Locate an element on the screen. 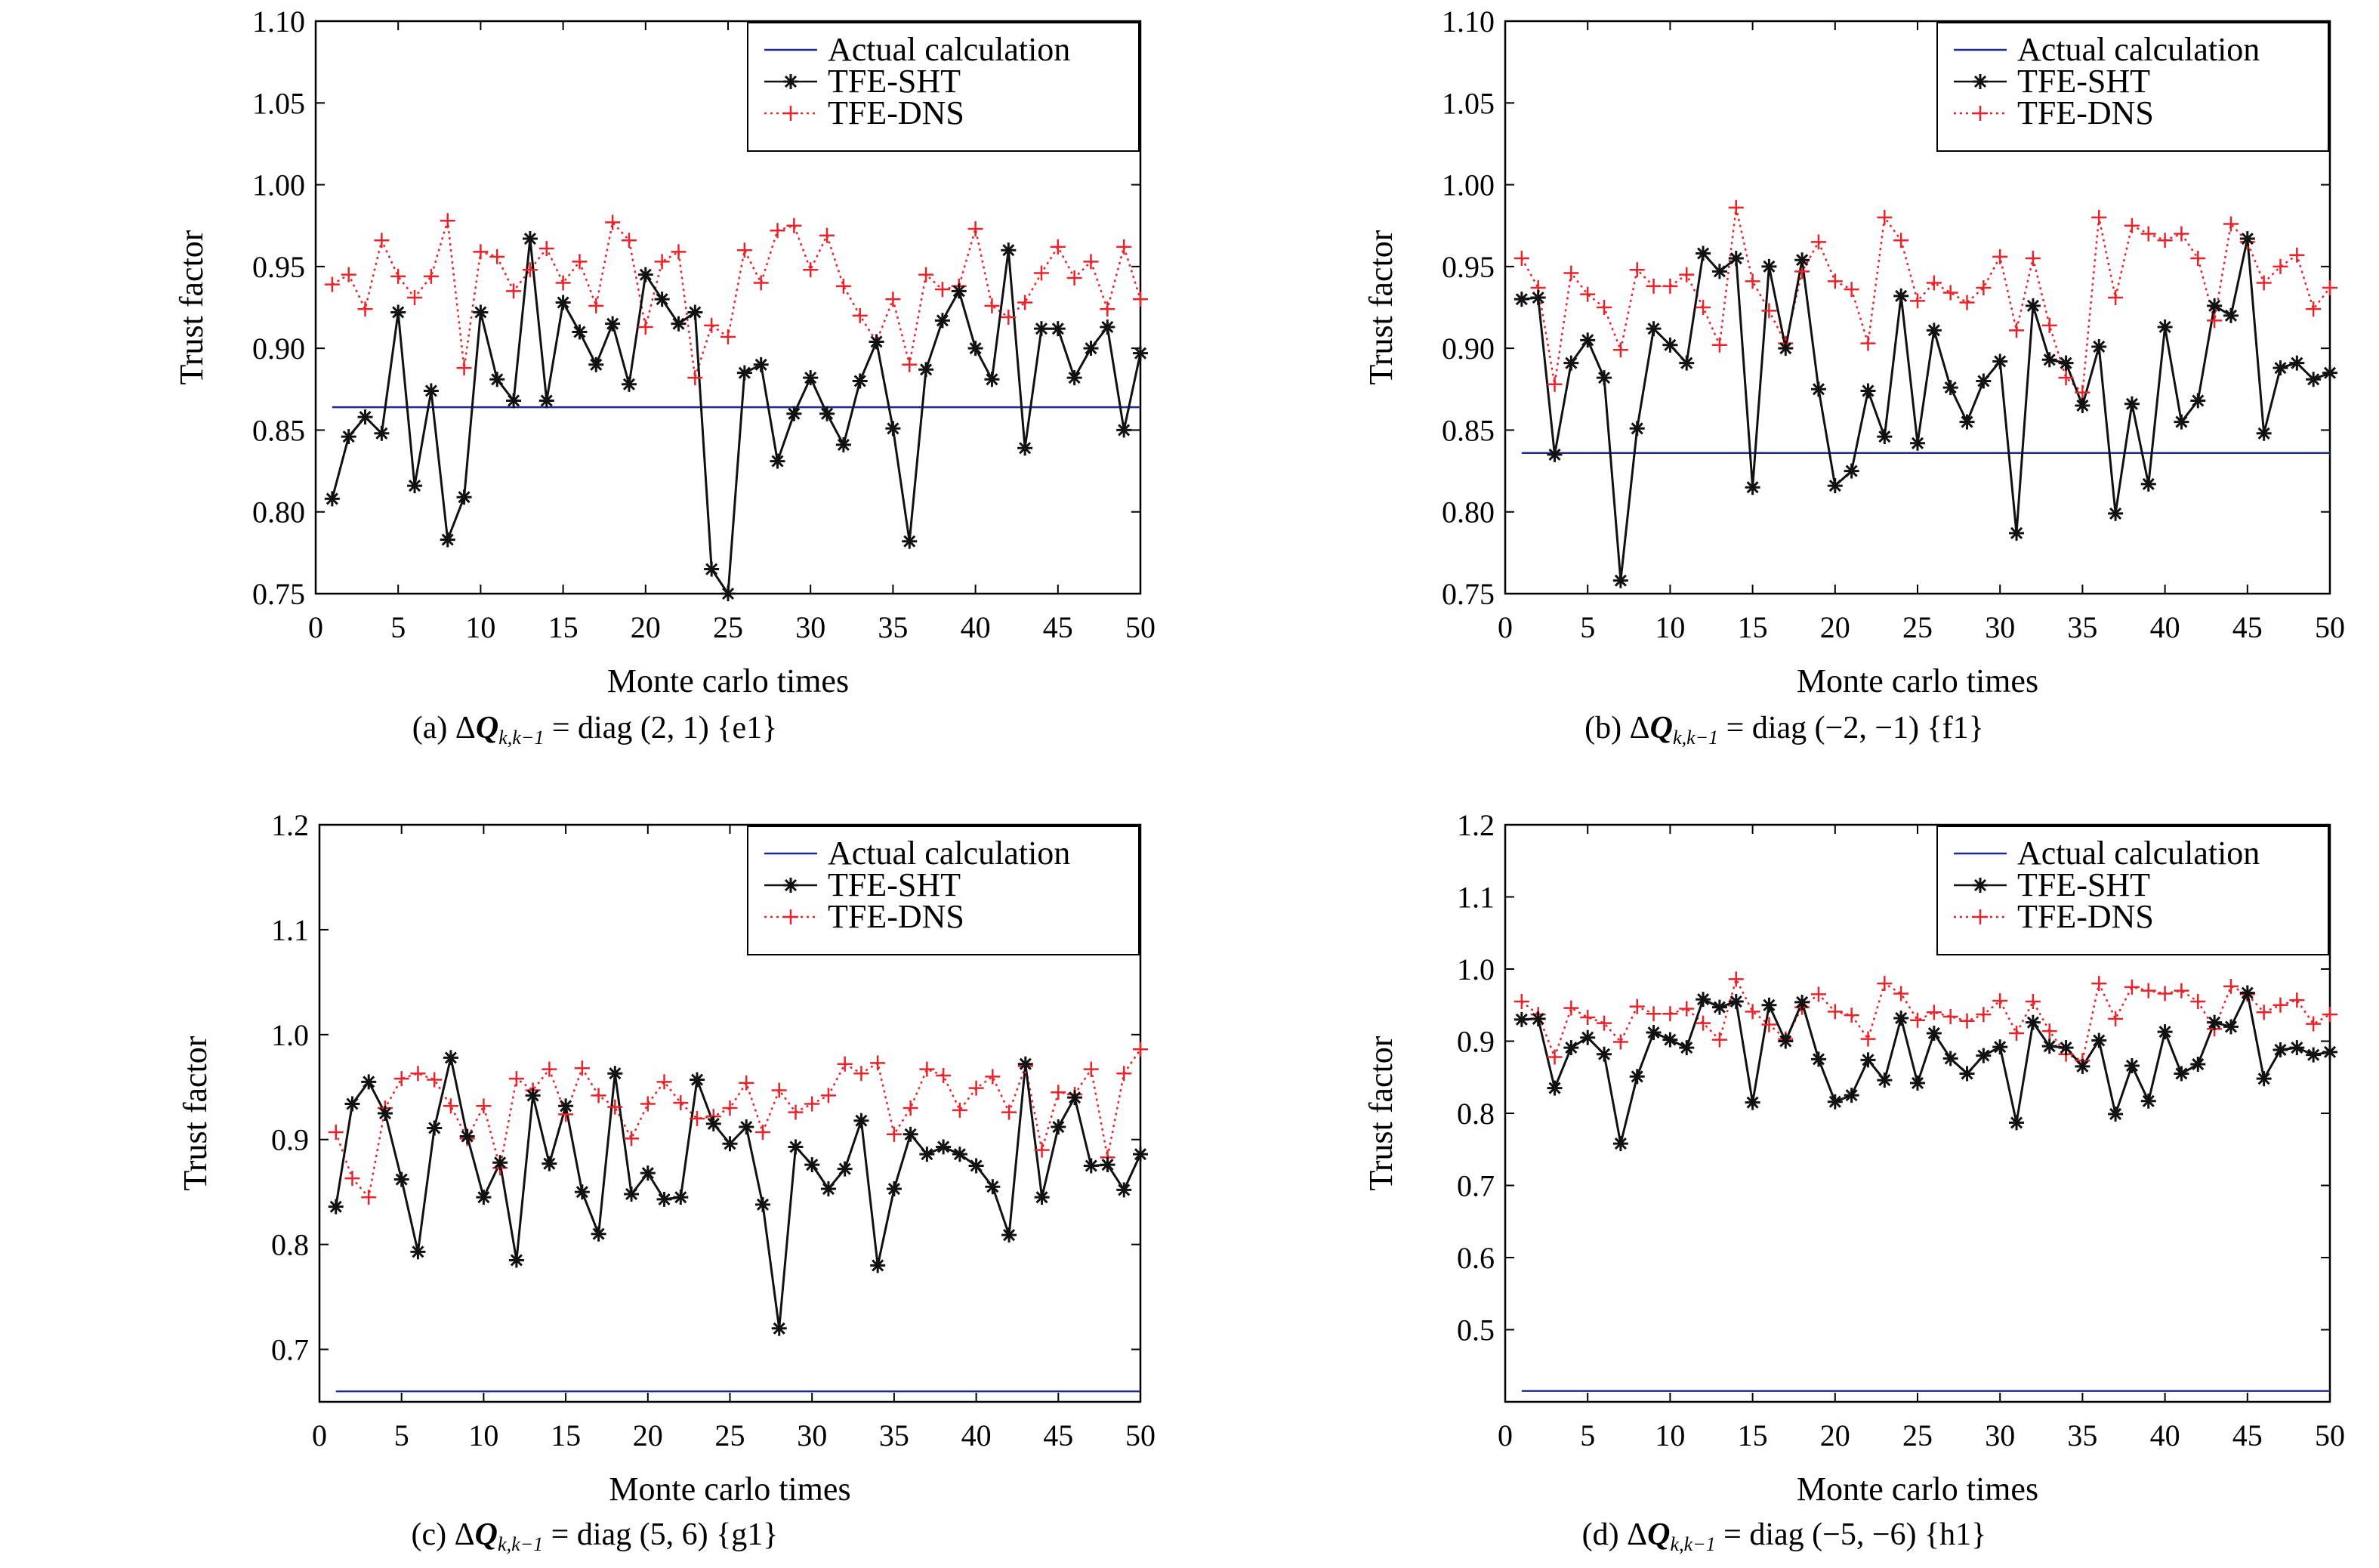  legend-box-c is located at coordinates (943, 890).